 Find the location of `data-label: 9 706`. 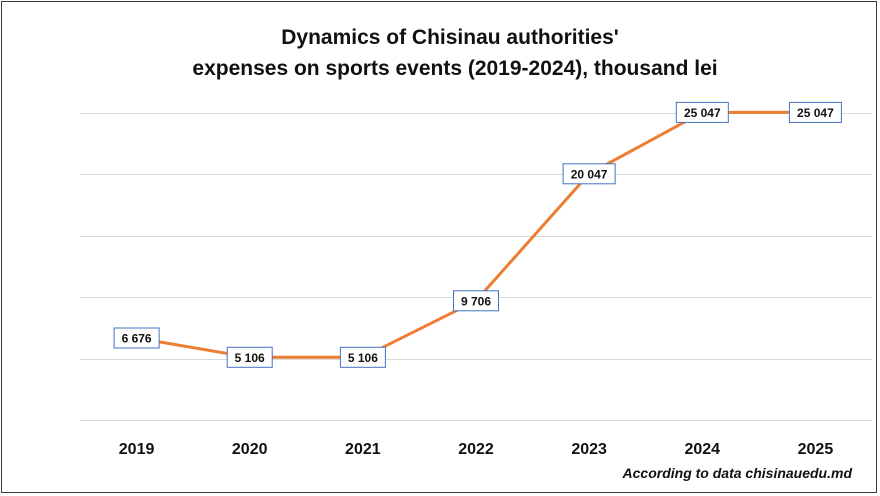

data-label: 9 706 is located at coordinates (476, 301).